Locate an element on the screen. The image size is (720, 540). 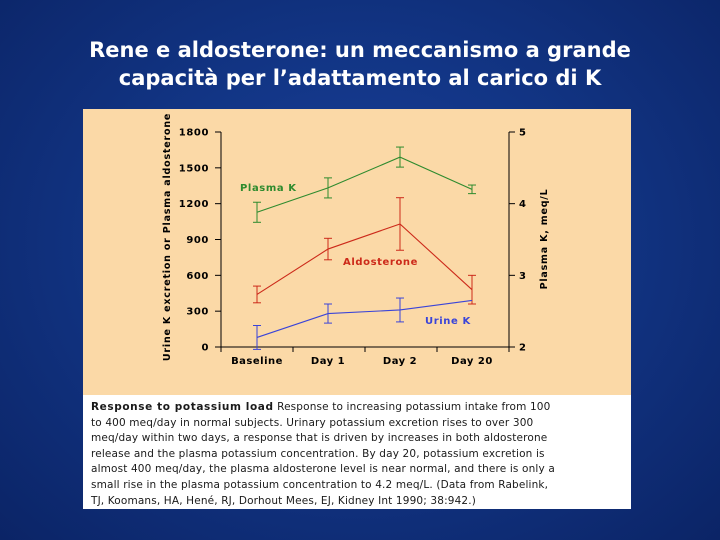
left-tick-label: 1200 is located at coordinates (194, 204).